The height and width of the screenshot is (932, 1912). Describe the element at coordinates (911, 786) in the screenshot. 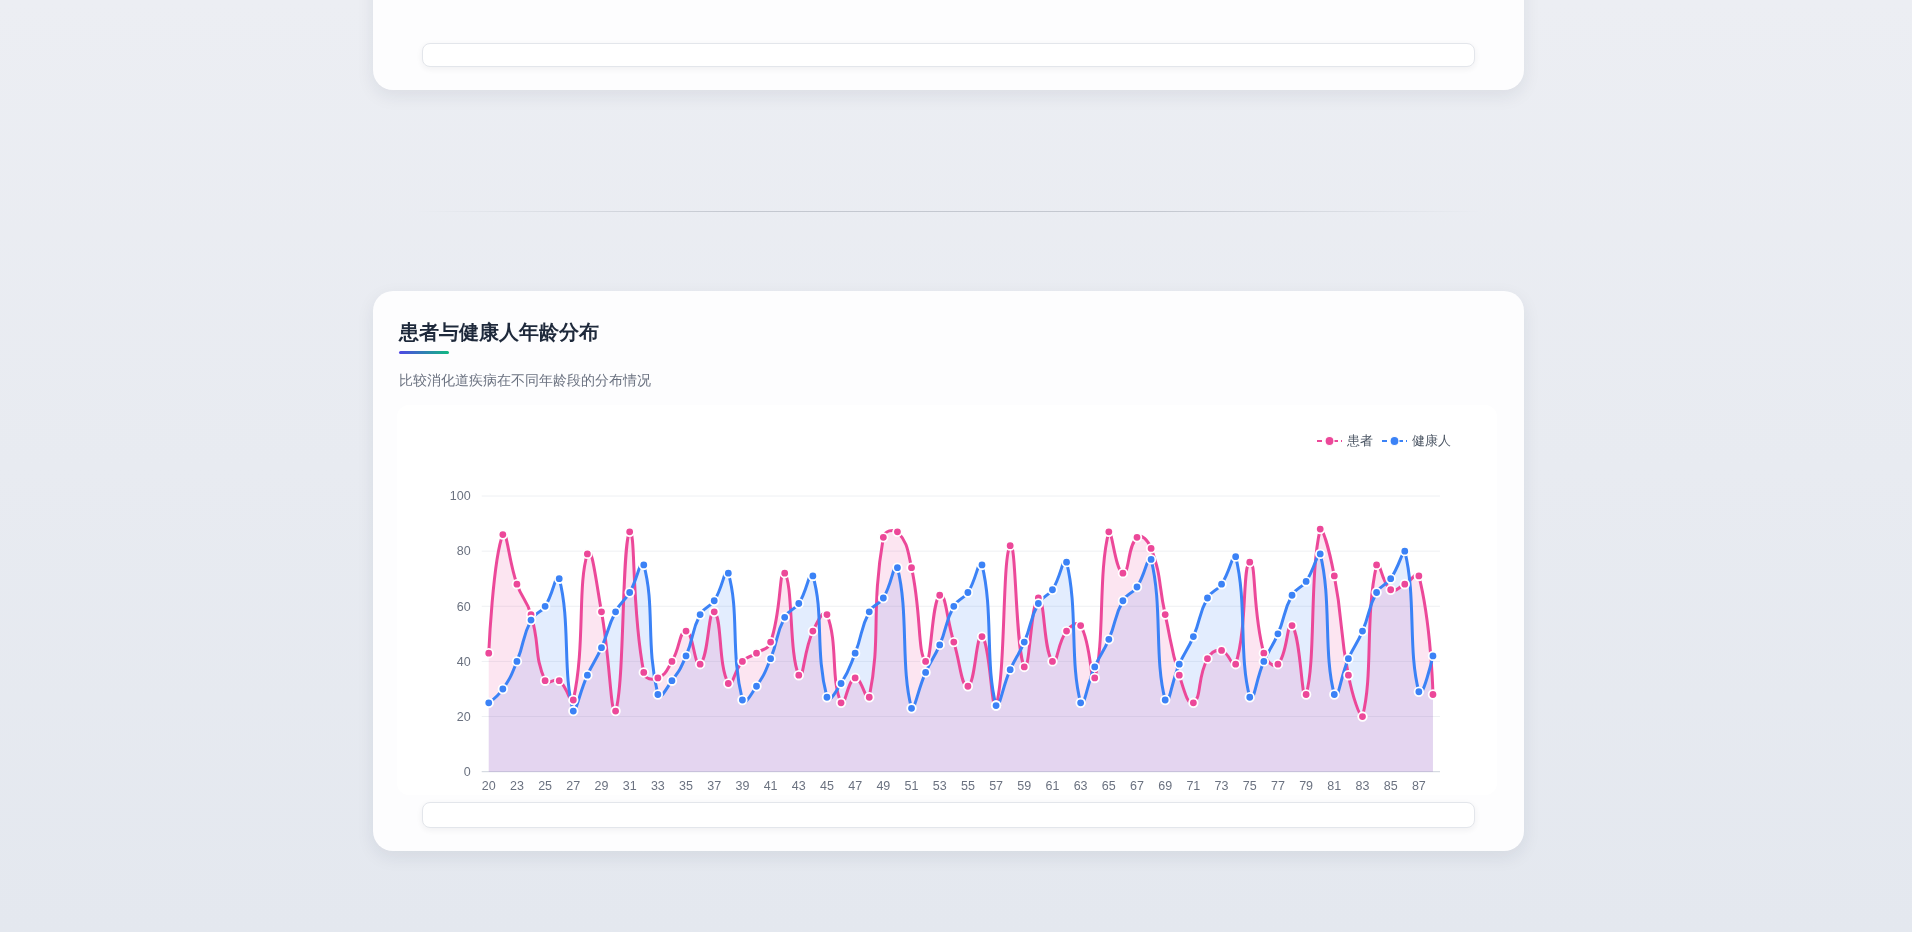

I see `x-tick-label: 51` at that location.